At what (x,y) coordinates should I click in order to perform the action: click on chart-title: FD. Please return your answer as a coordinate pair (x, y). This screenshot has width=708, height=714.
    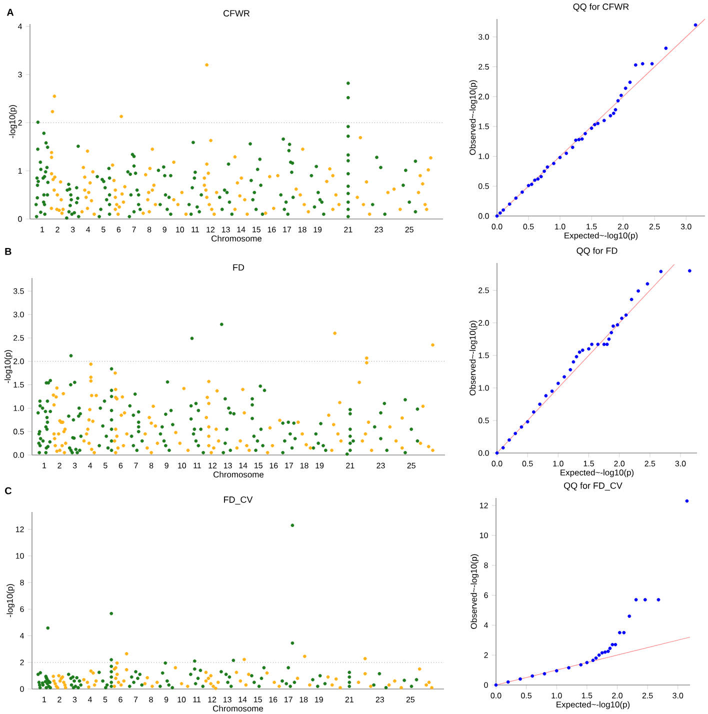
    Looking at the image, I should click on (238, 267).